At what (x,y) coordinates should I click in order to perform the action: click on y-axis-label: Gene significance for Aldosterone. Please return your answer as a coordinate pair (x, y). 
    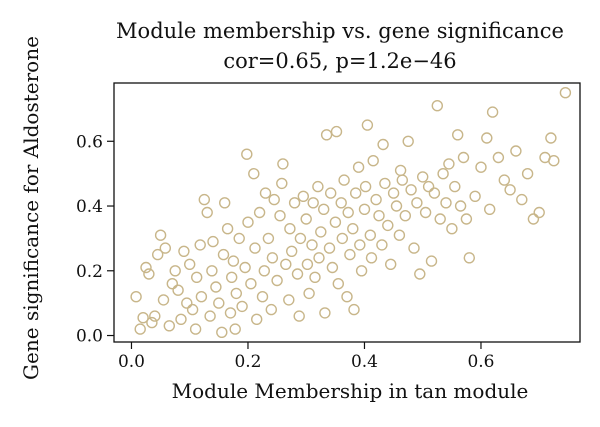
    Looking at the image, I should click on (31, 208).